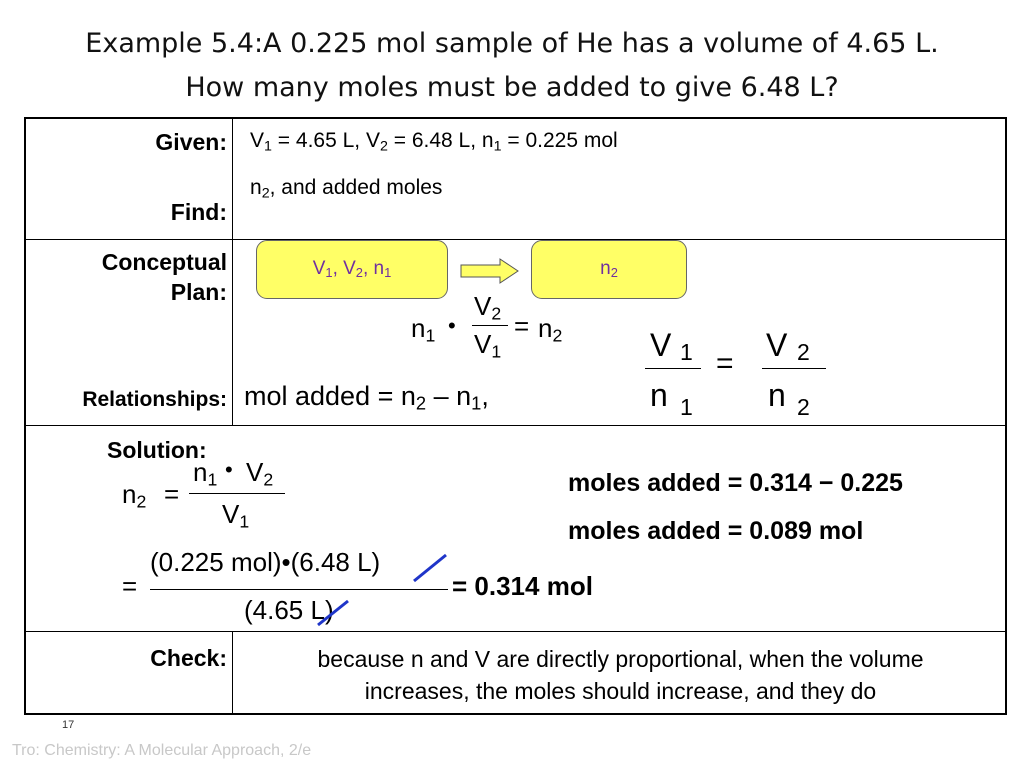 The width and height of the screenshot is (1024, 768). I want to click on conceptual-plan-label: Conceptual Plan:, so click(164, 277).